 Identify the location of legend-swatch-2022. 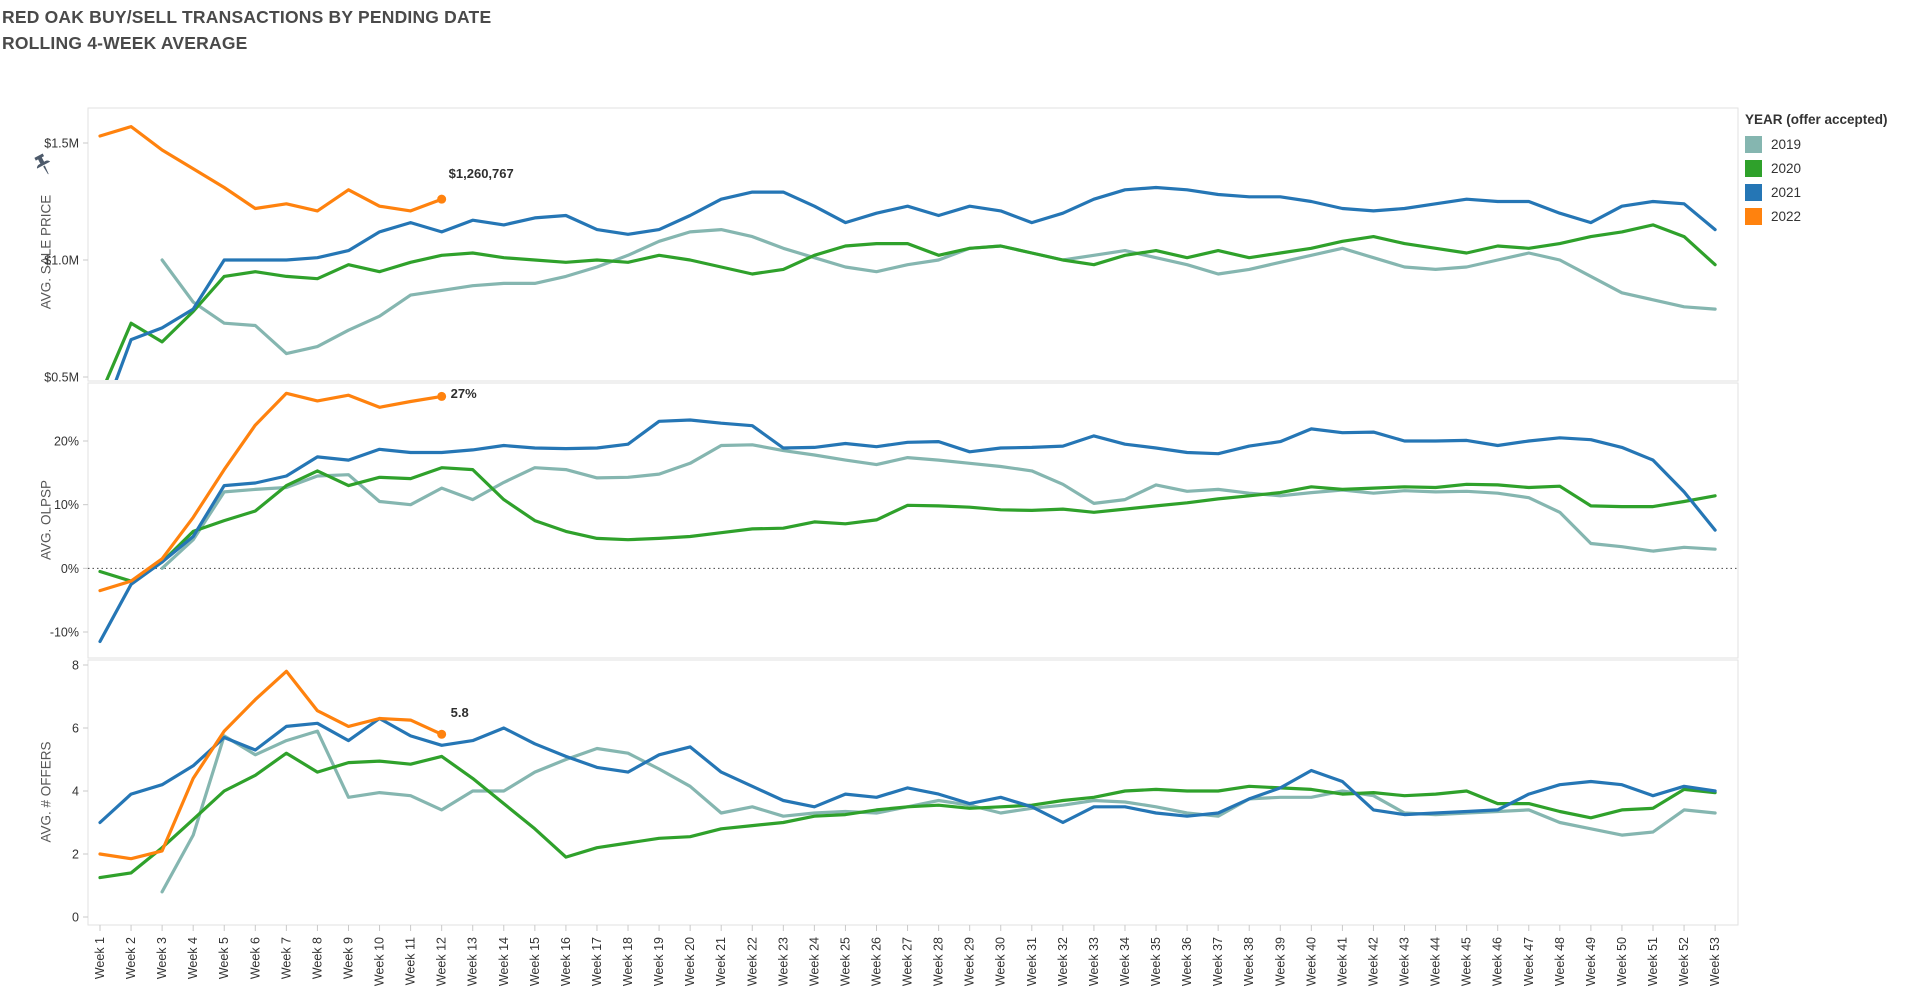
(1753, 216).